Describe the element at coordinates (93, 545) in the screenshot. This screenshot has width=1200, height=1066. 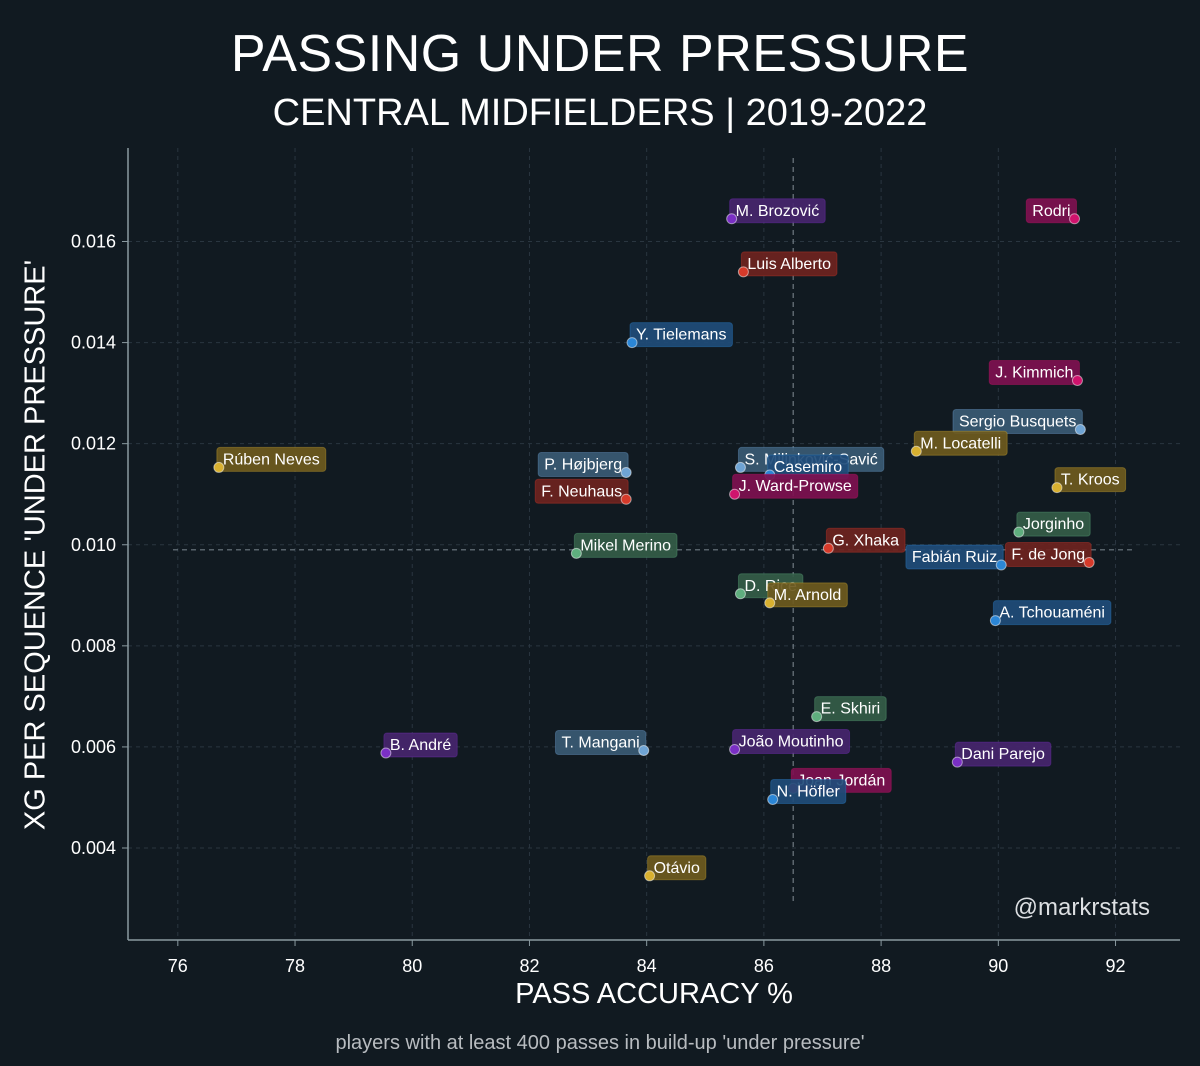
I see `y-tick-label: 0.010` at that location.